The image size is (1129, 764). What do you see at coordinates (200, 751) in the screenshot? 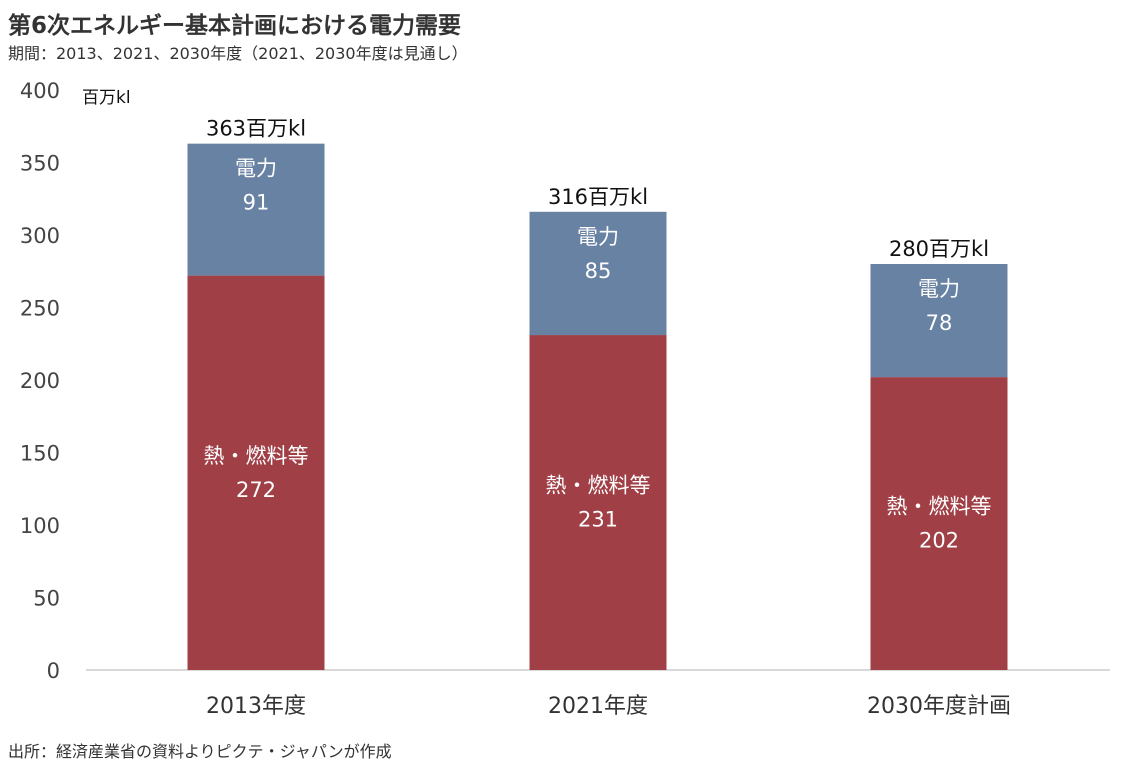
I see `source-note: 出所：経済産業省の資料よりピクテ・ジャパンが作成` at bounding box center [200, 751].